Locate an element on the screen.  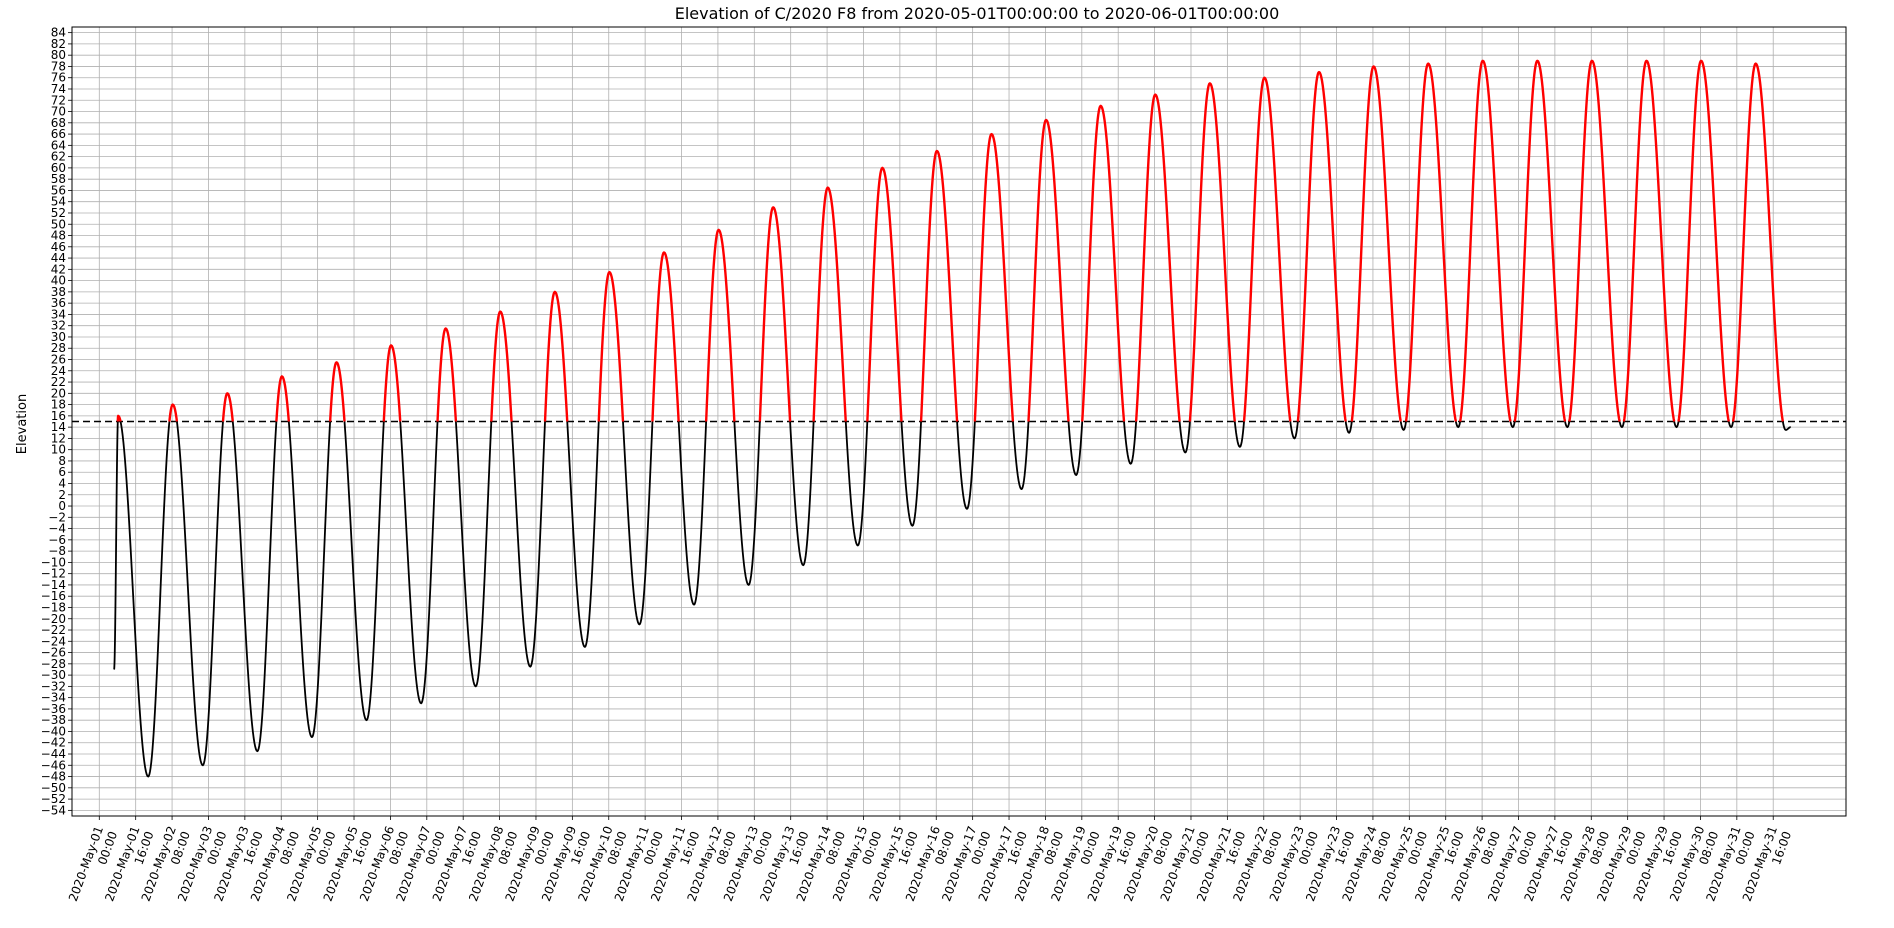
y-tick-label: −44 is located at coordinates (53, 754).